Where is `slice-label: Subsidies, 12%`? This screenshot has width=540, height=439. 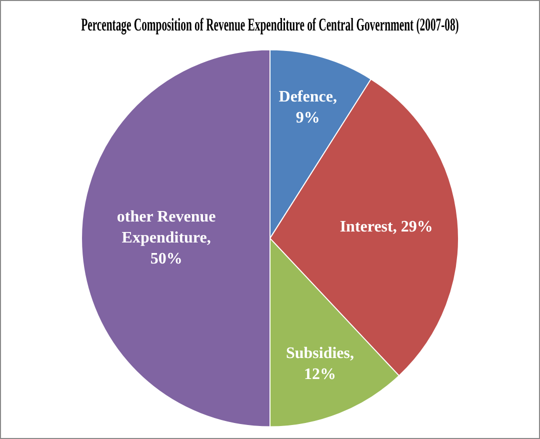 slice-label: Subsidies, 12% is located at coordinates (320, 364).